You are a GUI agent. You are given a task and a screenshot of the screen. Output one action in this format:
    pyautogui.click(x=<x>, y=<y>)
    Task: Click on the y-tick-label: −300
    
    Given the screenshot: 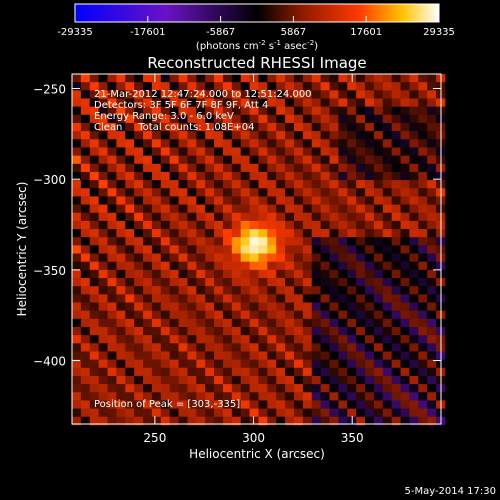 What is the action you would take?
    pyautogui.click(x=49, y=180)
    